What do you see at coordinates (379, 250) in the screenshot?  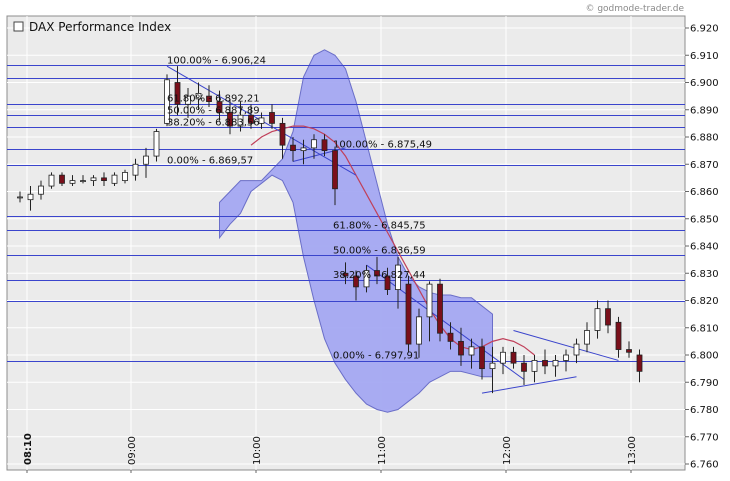 I see `fib-label: 50.00% - 6.836,59` at bounding box center [379, 250].